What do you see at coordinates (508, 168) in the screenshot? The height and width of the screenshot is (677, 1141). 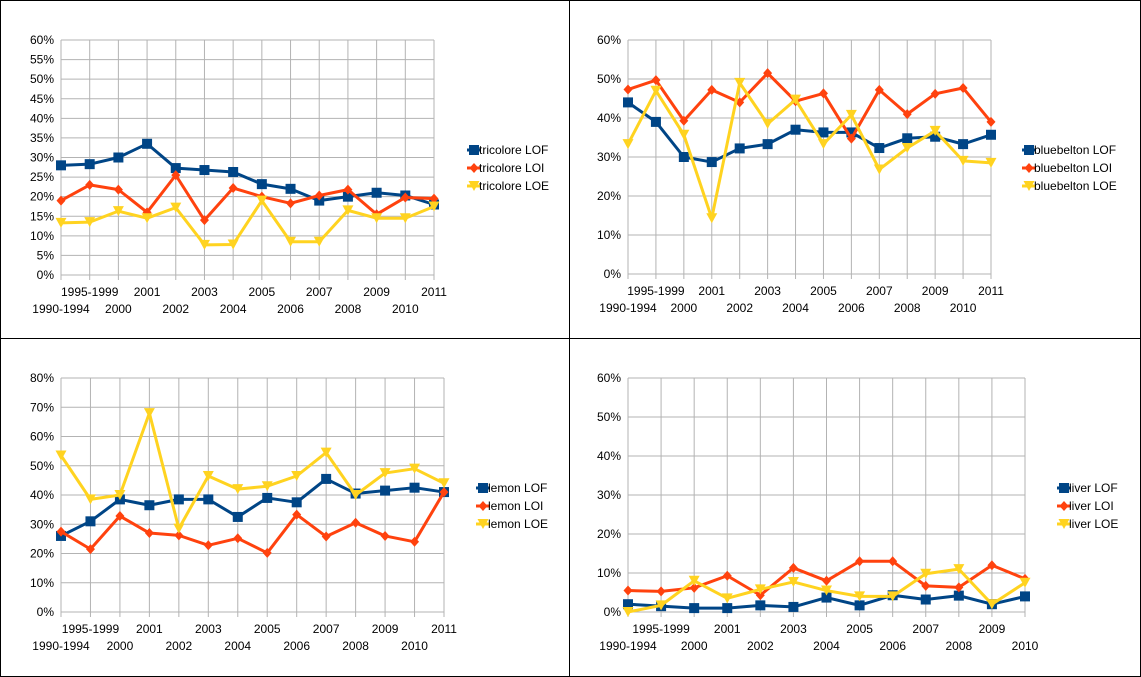 I see `legend: tricolore LOF tricolore LOI tricolore LOE` at bounding box center [508, 168].